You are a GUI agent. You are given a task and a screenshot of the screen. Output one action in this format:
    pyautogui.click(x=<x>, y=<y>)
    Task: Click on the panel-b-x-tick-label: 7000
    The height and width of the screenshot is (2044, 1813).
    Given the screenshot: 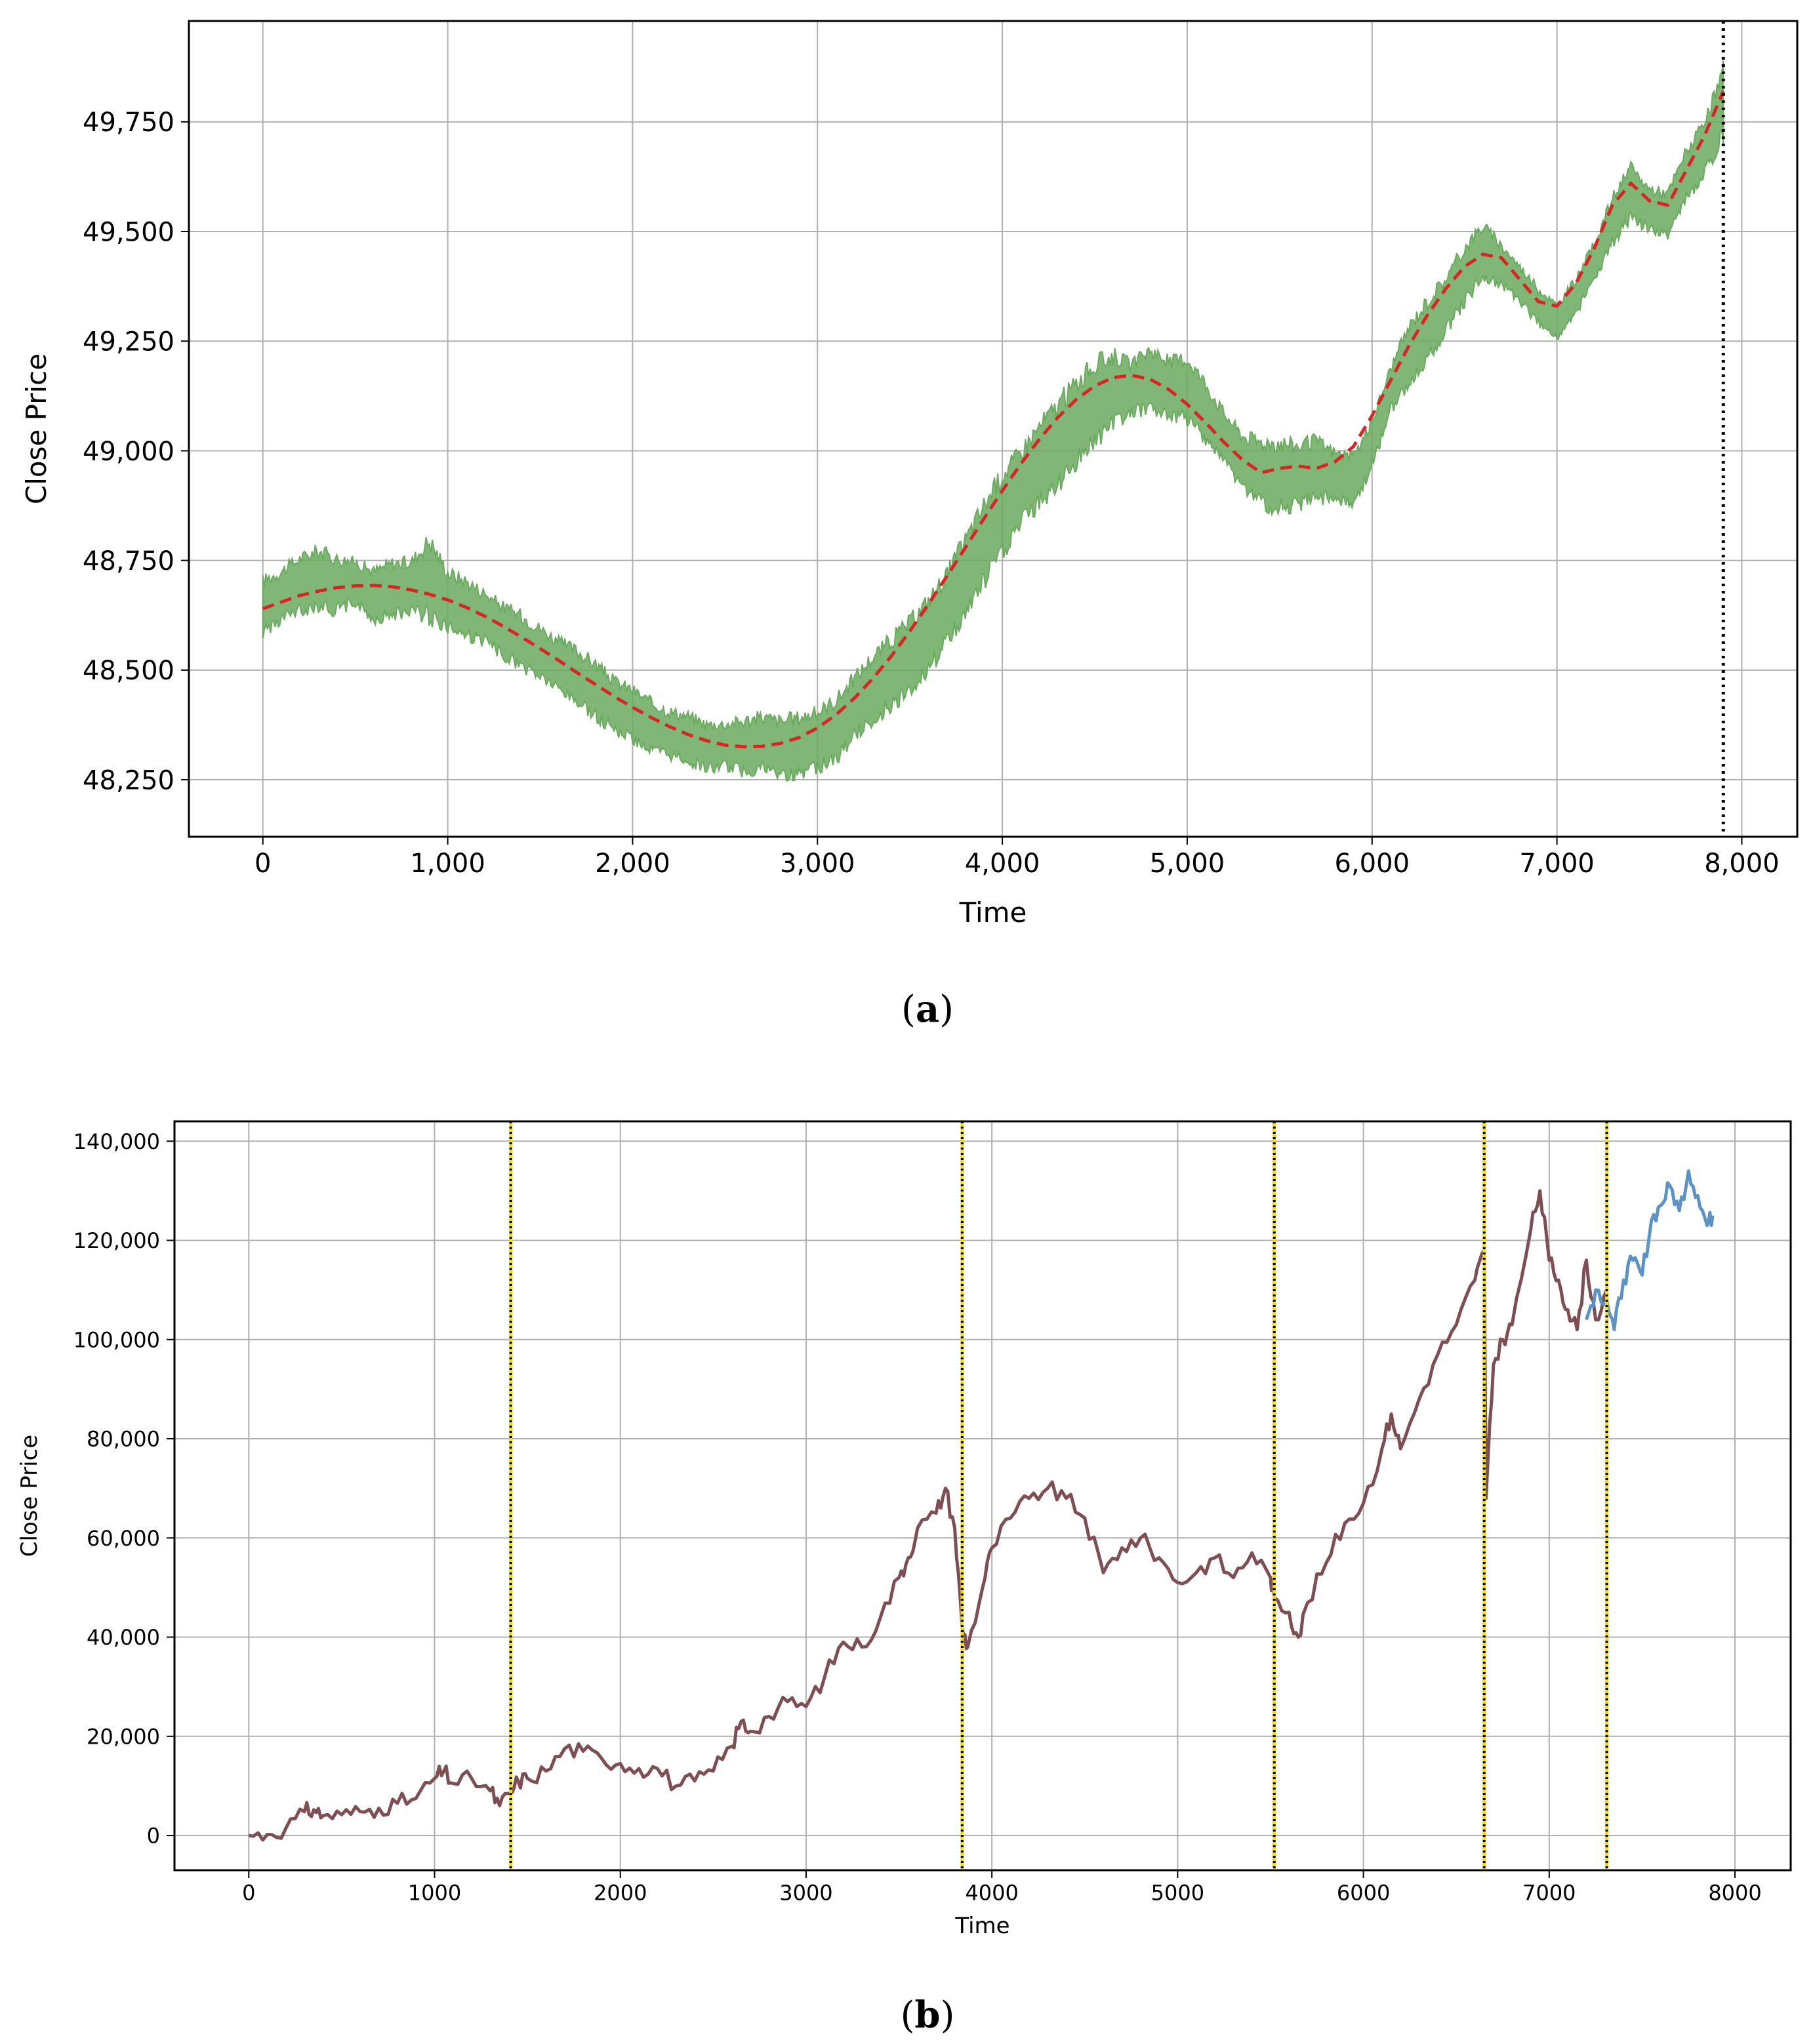 What is the action you would take?
    pyautogui.click(x=1549, y=1893)
    